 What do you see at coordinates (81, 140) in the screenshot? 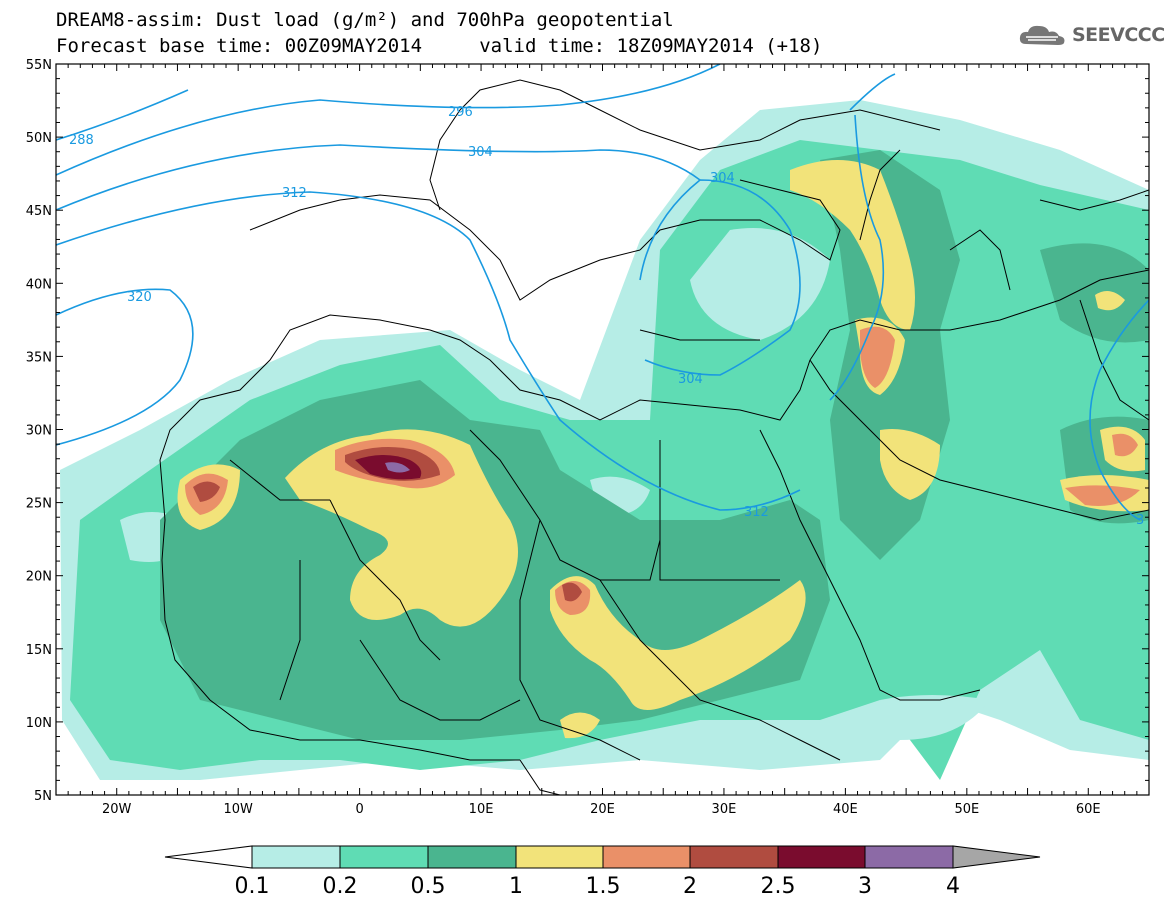
I see `contour-label-288: 288` at bounding box center [81, 140].